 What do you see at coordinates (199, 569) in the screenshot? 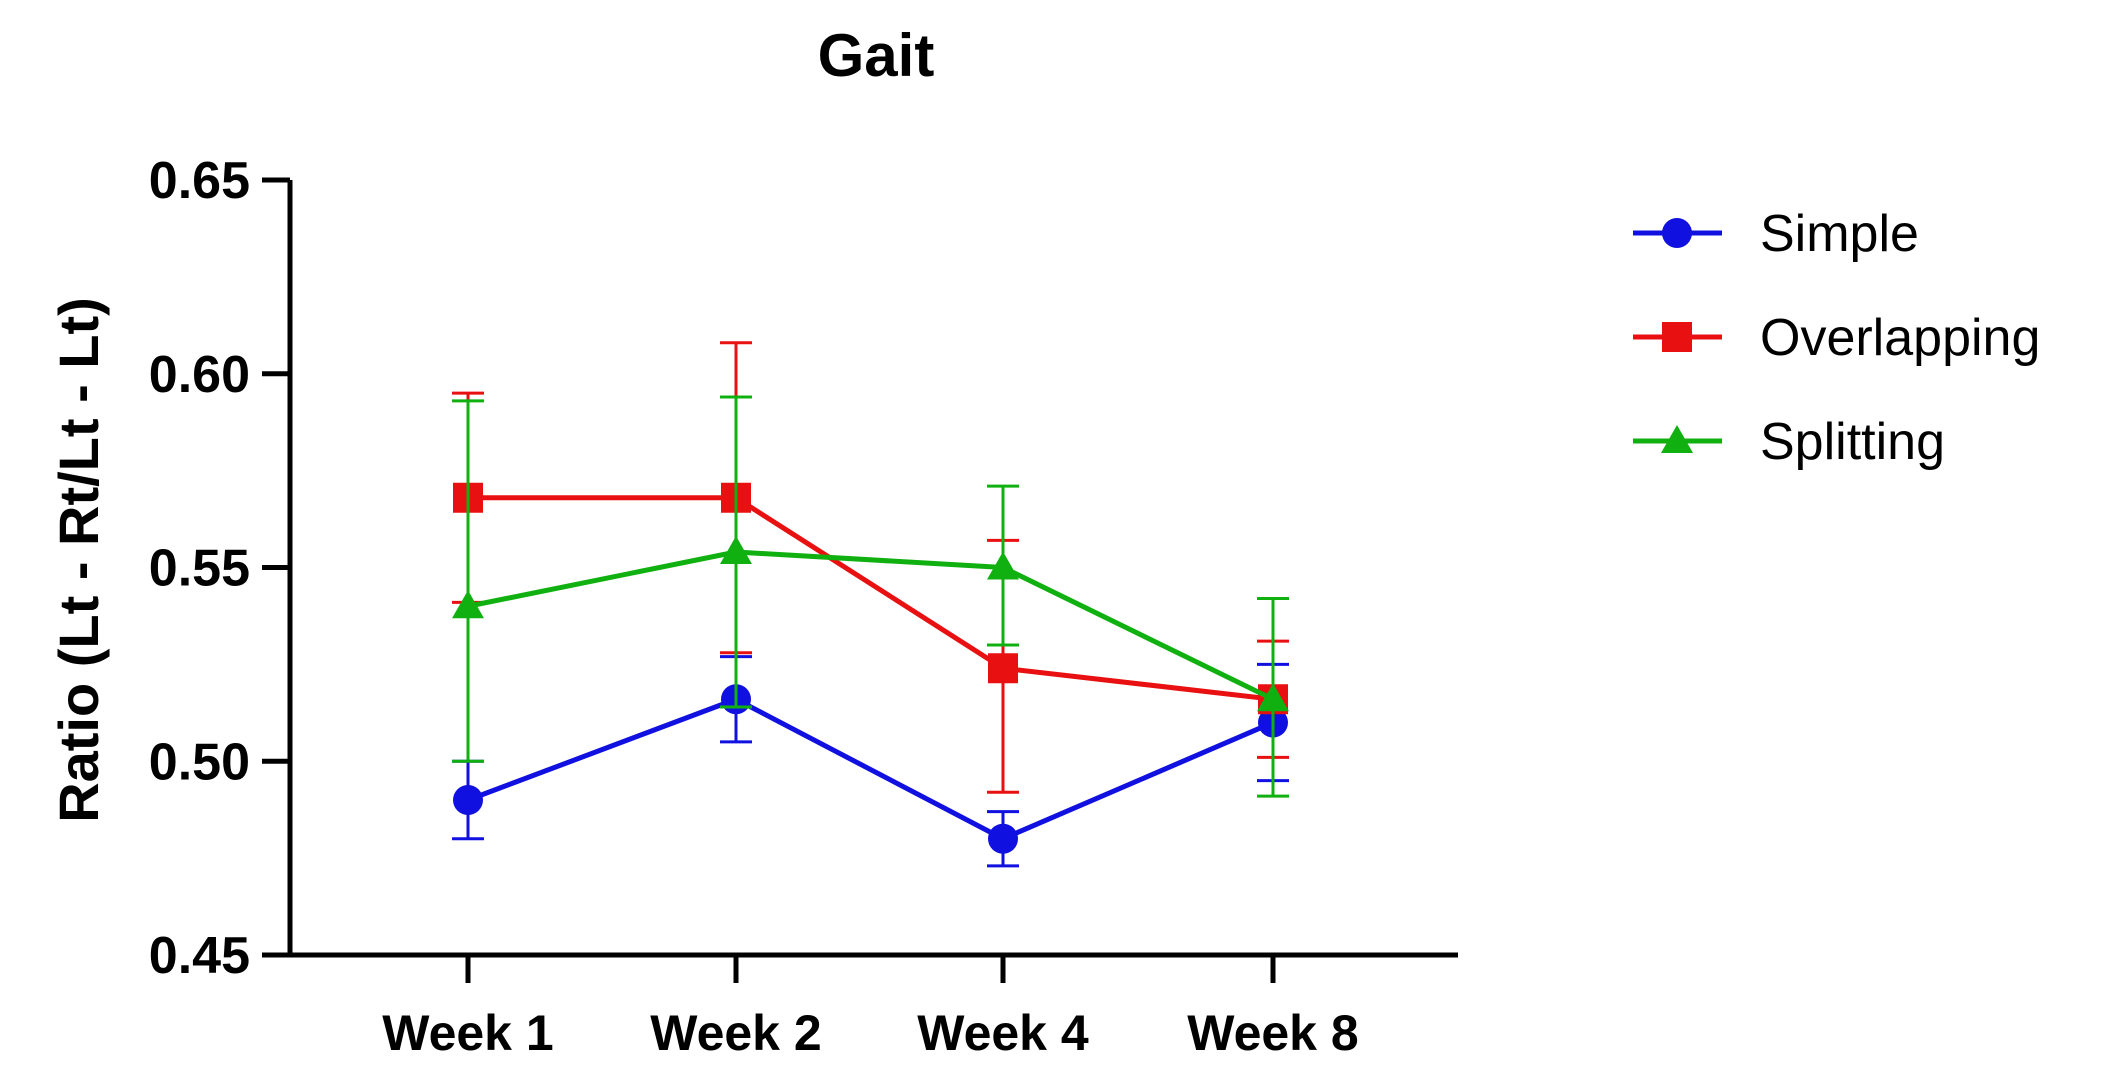
I see `y-tick-label: 0.55` at bounding box center [199, 569].